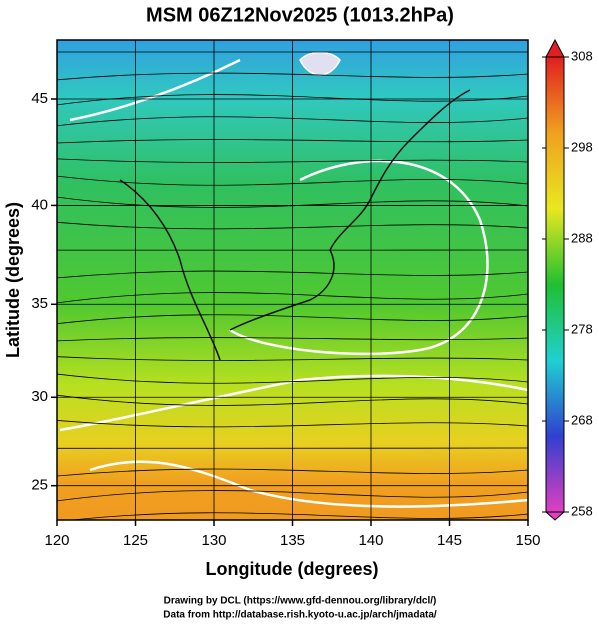 This screenshot has height=625, width=599. What do you see at coordinates (292, 540) in the screenshot?
I see `x-tick-label: 135` at bounding box center [292, 540].